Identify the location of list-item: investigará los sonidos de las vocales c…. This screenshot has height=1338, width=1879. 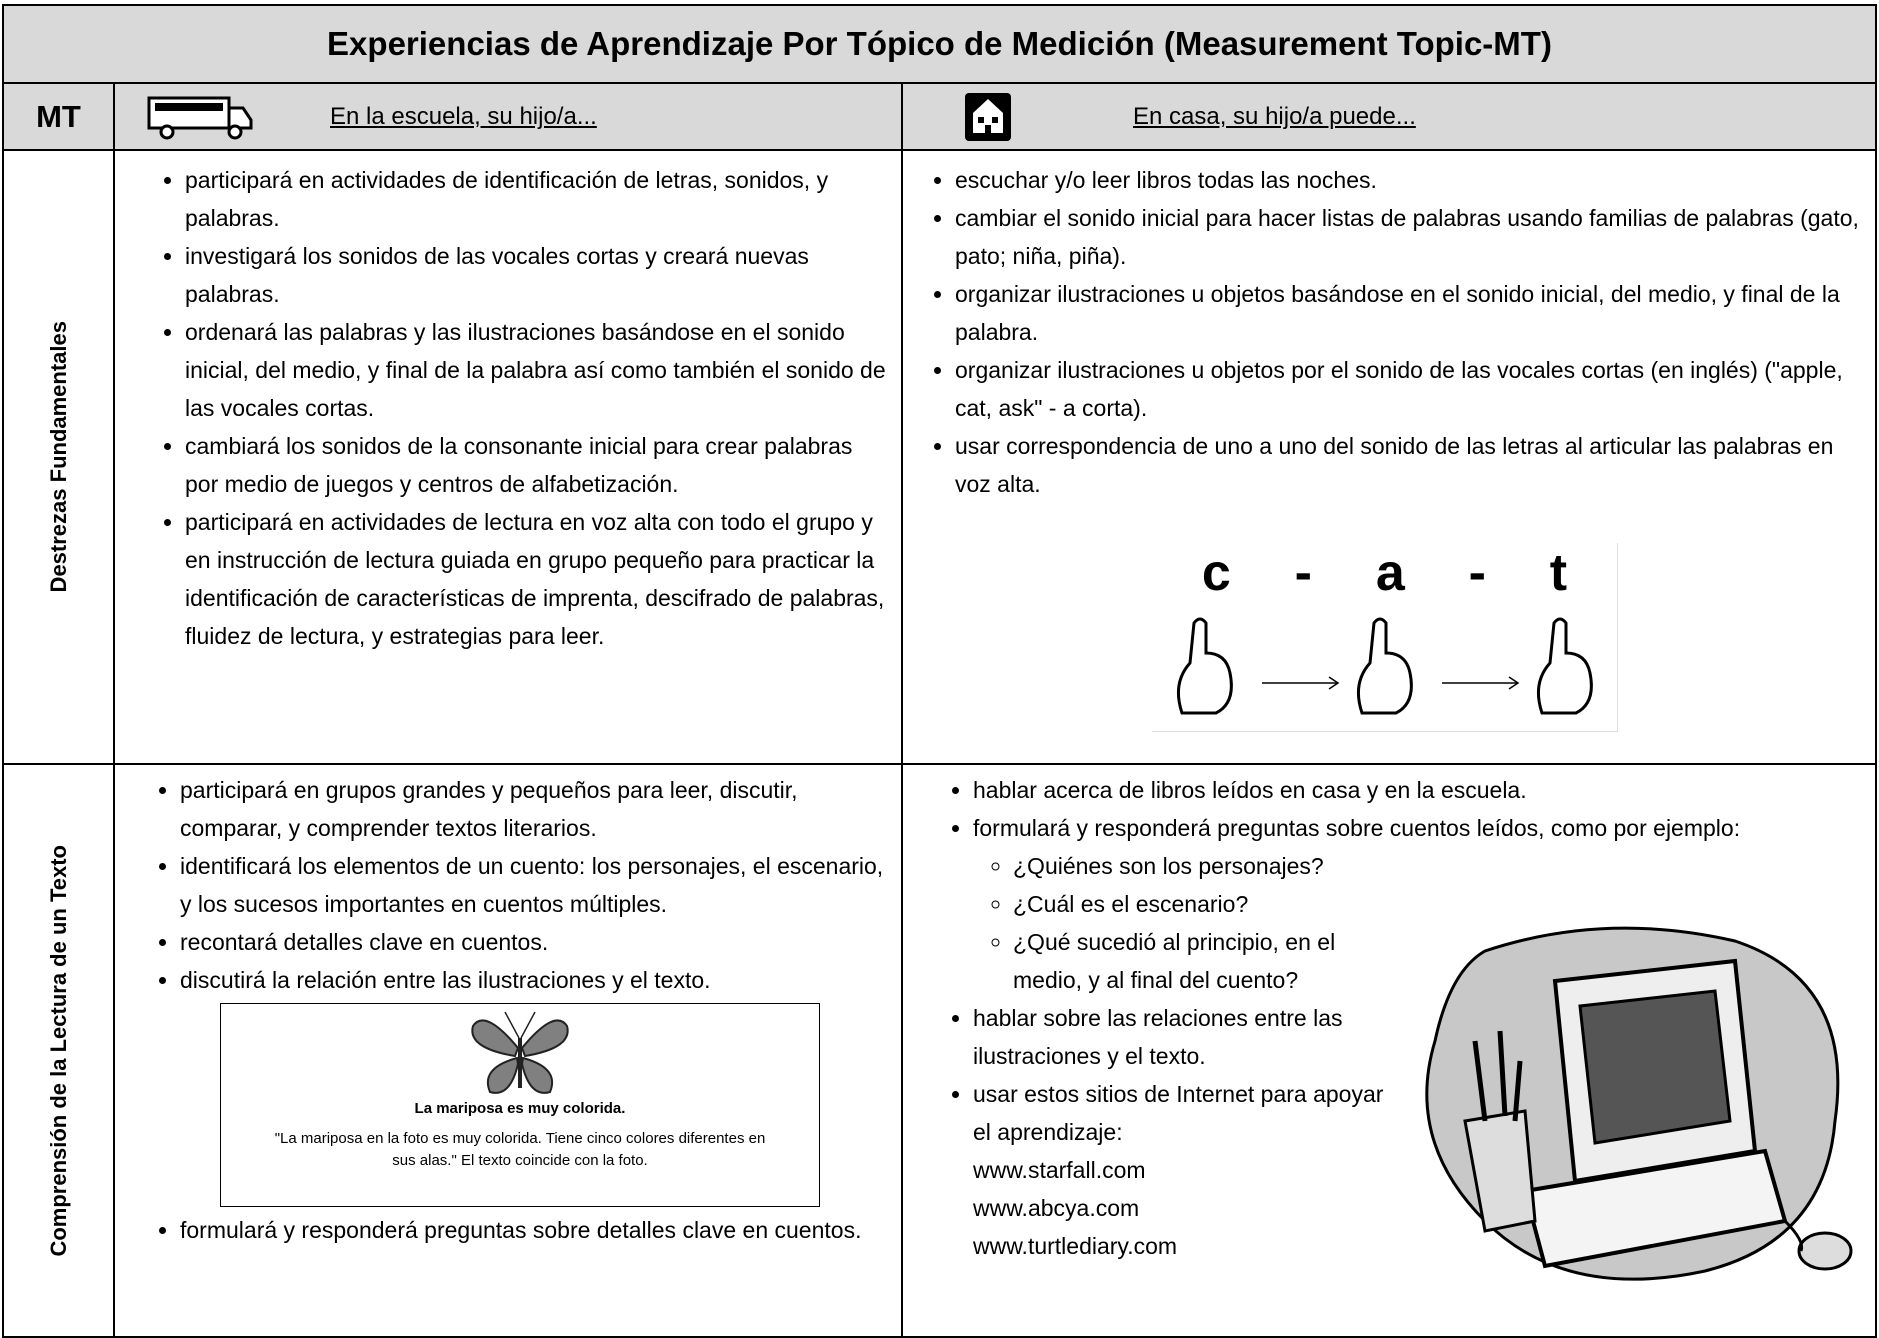
(538, 275).